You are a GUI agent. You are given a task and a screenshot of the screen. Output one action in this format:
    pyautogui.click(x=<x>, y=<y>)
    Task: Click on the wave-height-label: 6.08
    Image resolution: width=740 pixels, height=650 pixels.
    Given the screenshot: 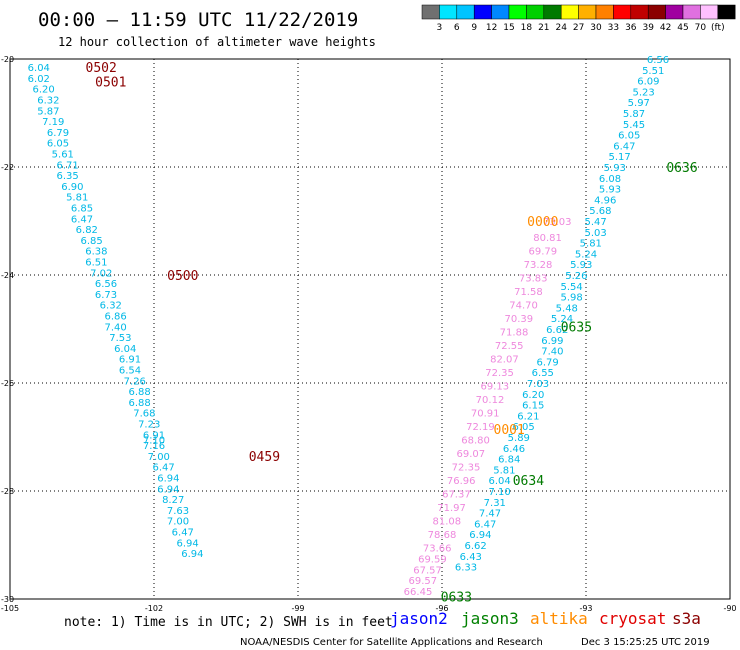 What is the action you would take?
    pyautogui.click(x=610, y=179)
    